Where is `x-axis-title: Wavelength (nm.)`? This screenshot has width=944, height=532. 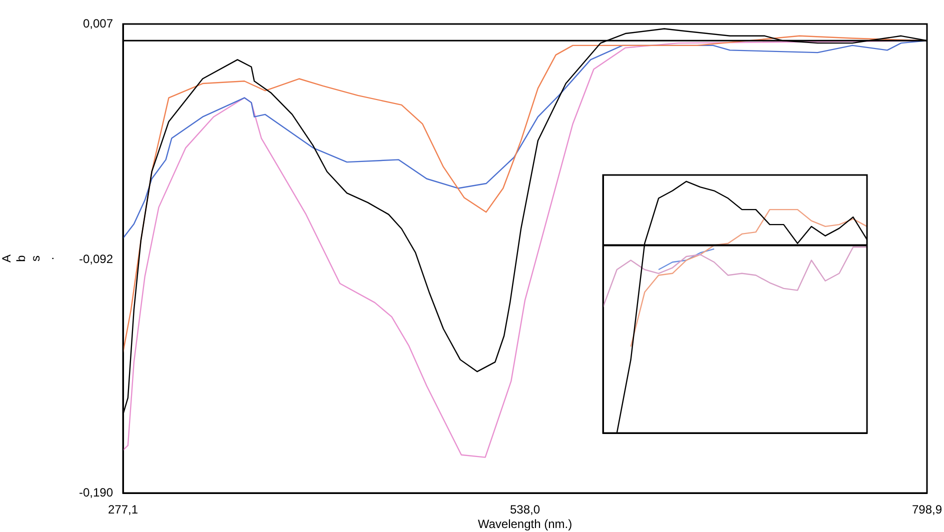
x-axis-title: Wavelength (nm.) is located at coordinates (525, 524).